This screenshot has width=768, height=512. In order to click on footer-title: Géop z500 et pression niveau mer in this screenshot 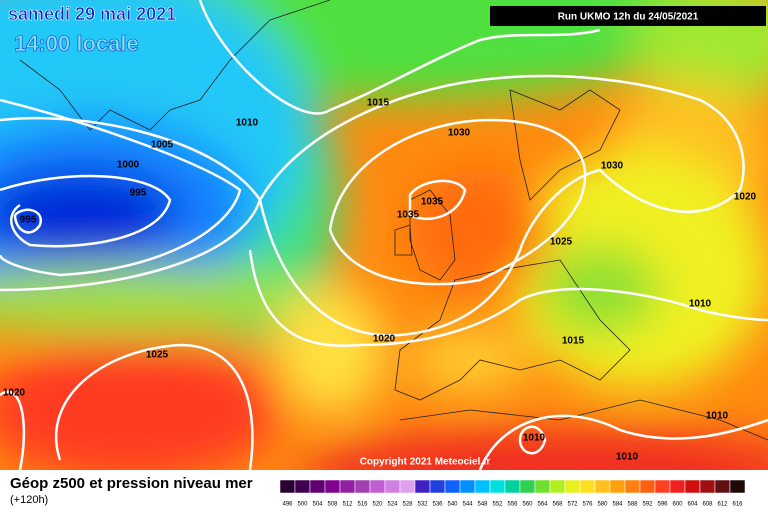, I will do `click(131, 483)`.